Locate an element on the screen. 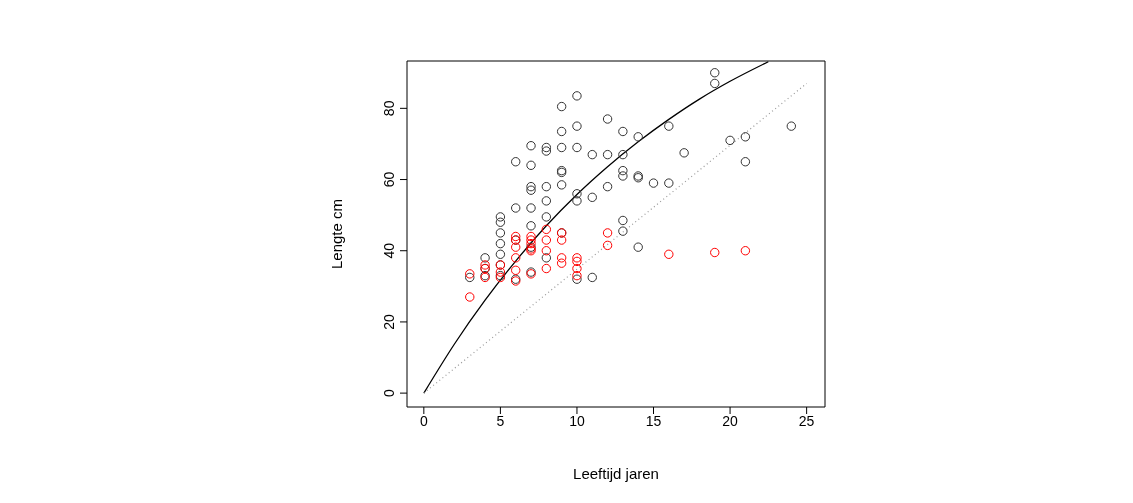  x-tick-label: 0 is located at coordinates (423, 420).